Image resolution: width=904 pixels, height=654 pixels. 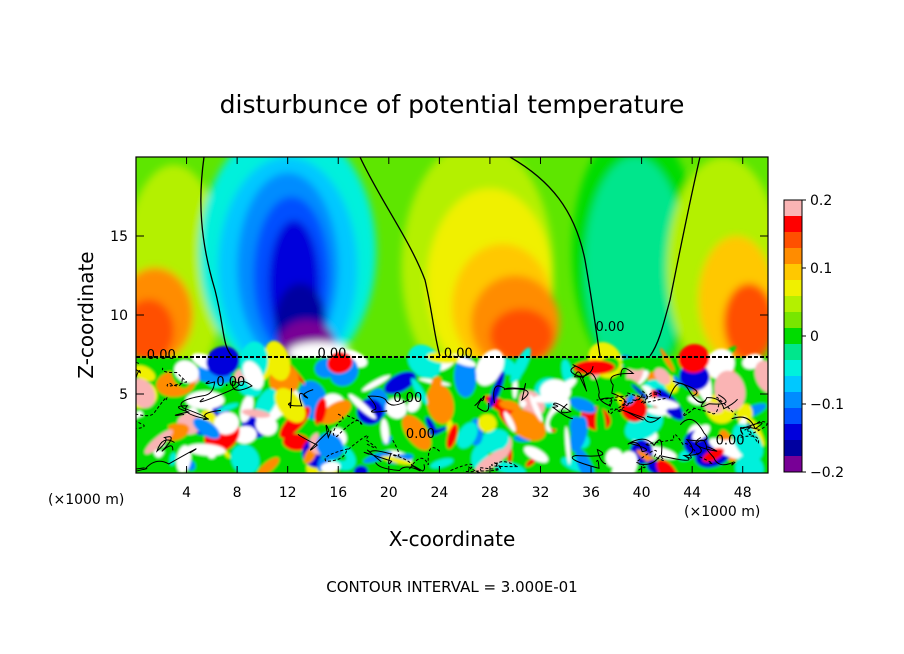 I want to click on colorbar-label-3: −0.1, so click(x=827, y=405).